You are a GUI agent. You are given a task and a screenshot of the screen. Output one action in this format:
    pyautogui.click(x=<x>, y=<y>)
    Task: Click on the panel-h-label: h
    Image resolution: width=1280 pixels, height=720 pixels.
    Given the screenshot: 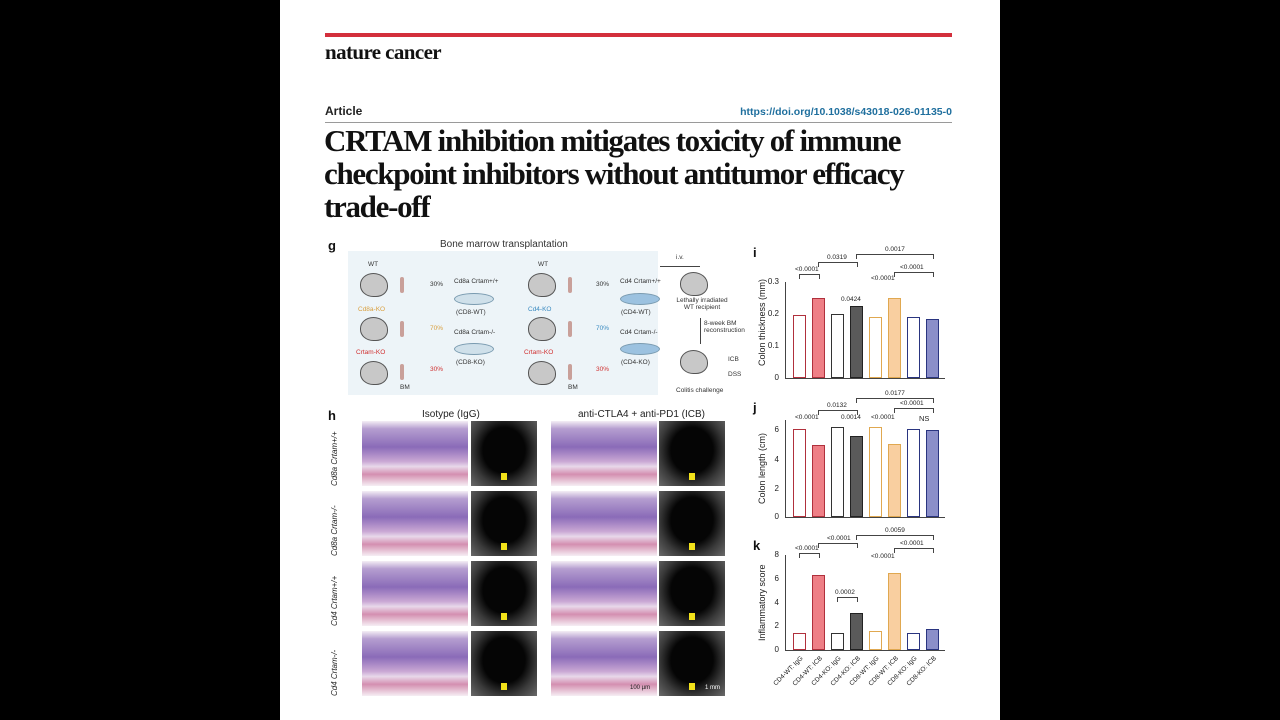 What is the action you would take?
    pyautogui.click(x=332, y=415)
    